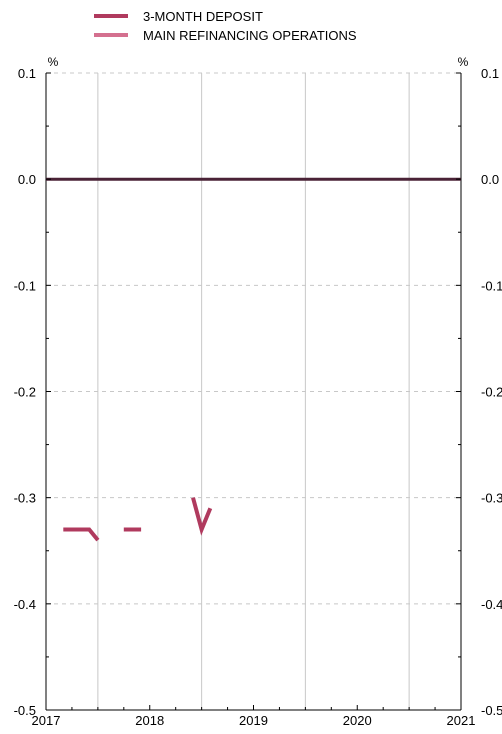 The height and width of the screenshot is (734, 502). What do you see at coordinates (491, 604) in the screenshot?
I see `right-y-tick-label: -0.4` at bounding box center [491, 604].